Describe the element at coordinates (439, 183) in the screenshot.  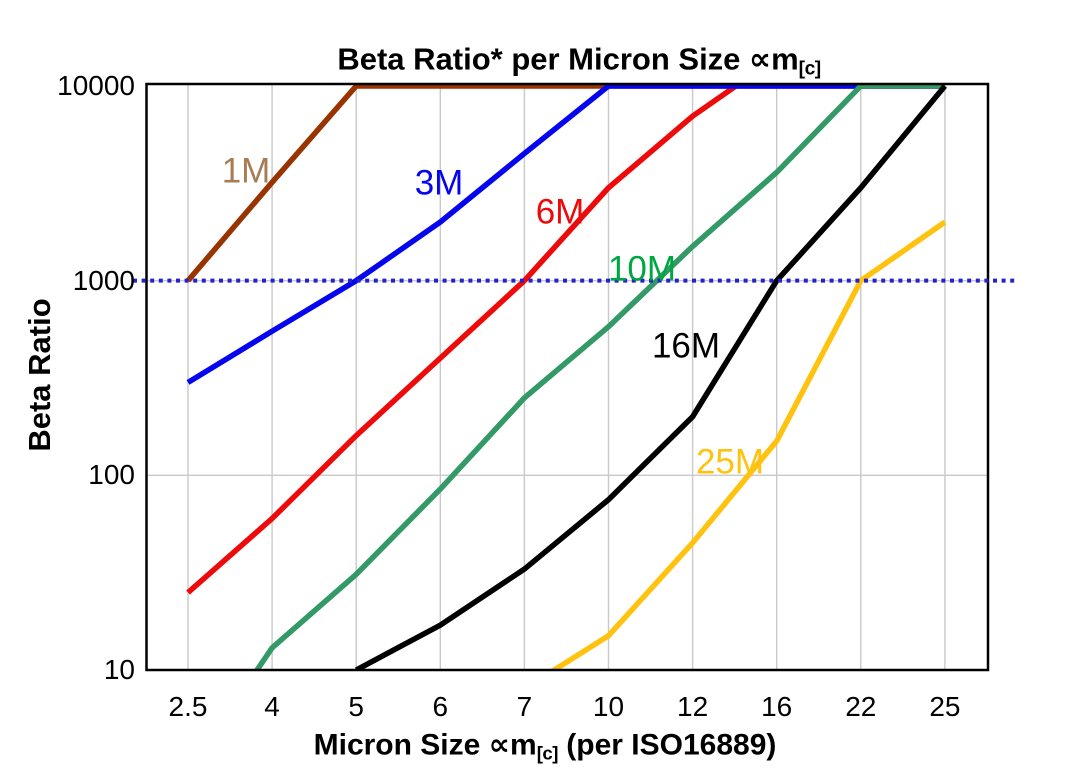
I see `series-label-3m: 3M` at that location.